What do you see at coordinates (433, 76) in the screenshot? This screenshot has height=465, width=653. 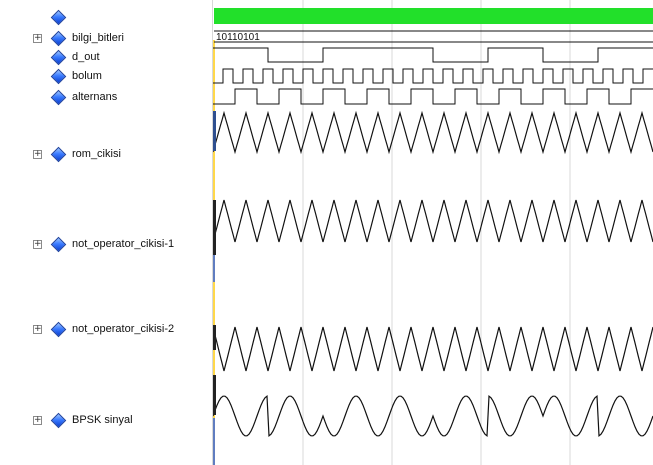 I see `bolum-wave` at bounding box center [433, 76].